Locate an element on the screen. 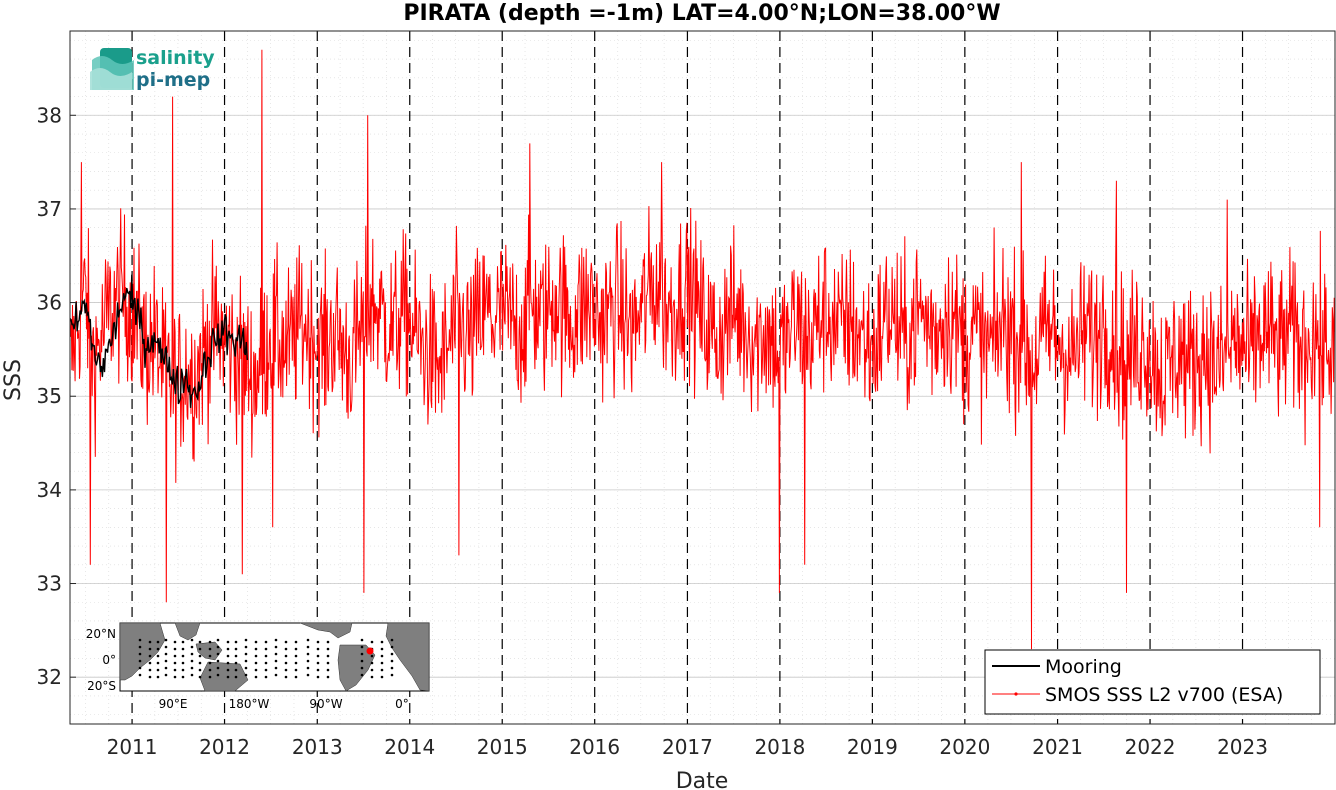 This screenshot has height=790, width=1336. y-tick-label: 33 is located at coordinates (49, 584).